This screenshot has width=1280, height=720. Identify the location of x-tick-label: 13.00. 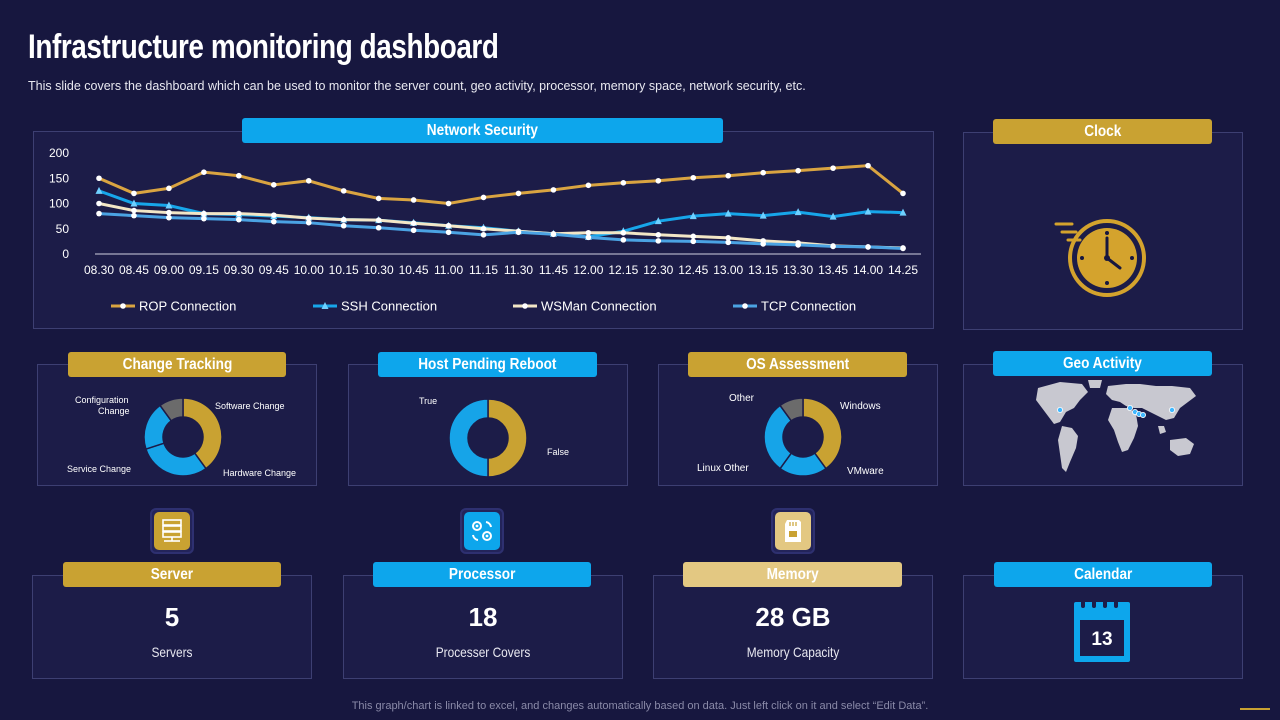
(728, 270).